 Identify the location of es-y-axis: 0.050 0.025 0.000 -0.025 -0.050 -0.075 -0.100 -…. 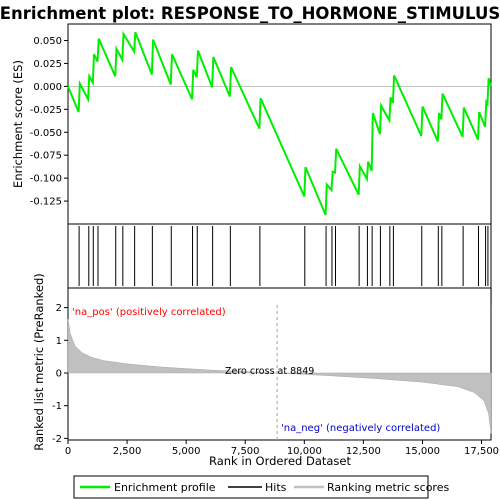
(49, 122).